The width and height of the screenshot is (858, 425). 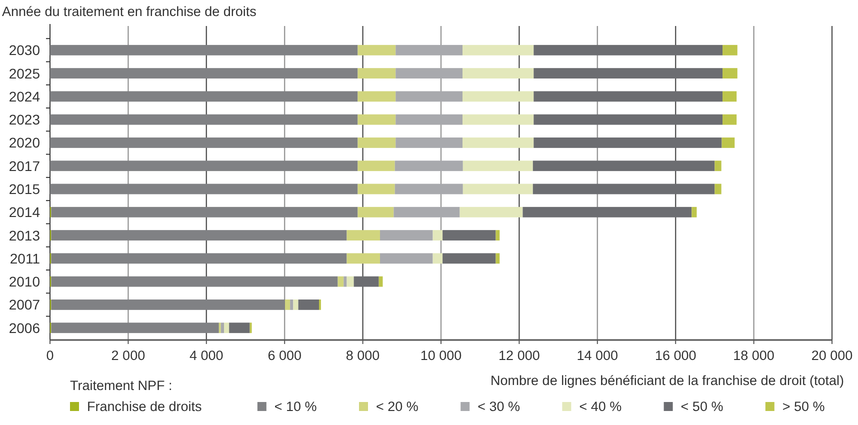 I want to click on x-tick-label: 18 000, so click(x=753, y=355).